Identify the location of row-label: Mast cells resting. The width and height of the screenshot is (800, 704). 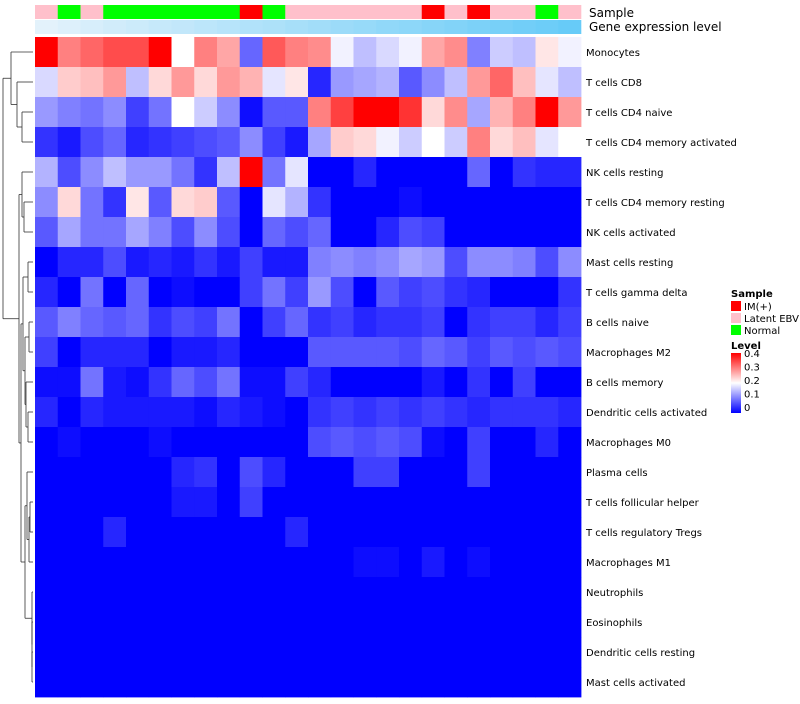
(629, 263).